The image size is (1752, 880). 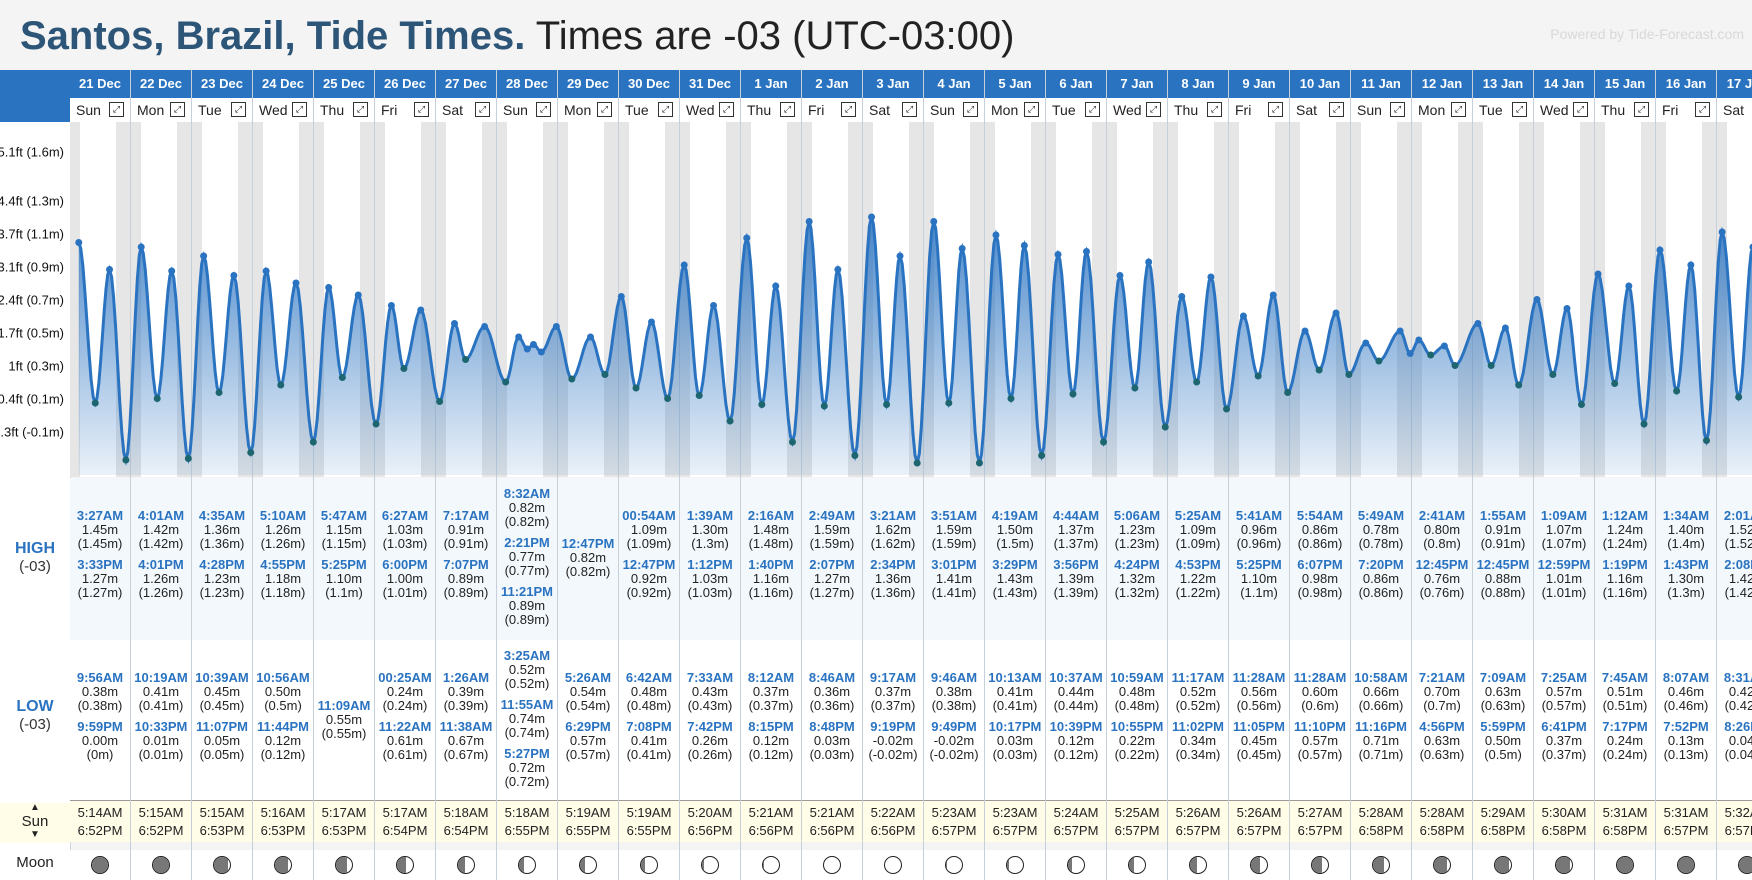 I want to click on day-date: 25 Dec, so click(x=344, y=84).